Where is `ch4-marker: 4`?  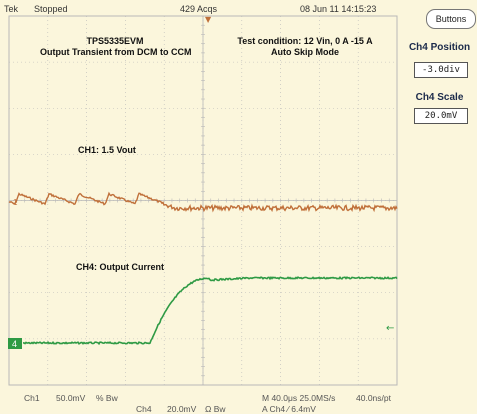
ch4-marker: 4 is located at coordinates (14, 344).